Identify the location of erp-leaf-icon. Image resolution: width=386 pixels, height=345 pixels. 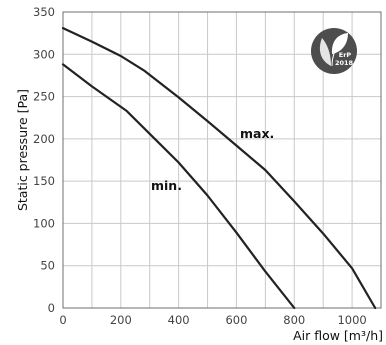
(333, 50).